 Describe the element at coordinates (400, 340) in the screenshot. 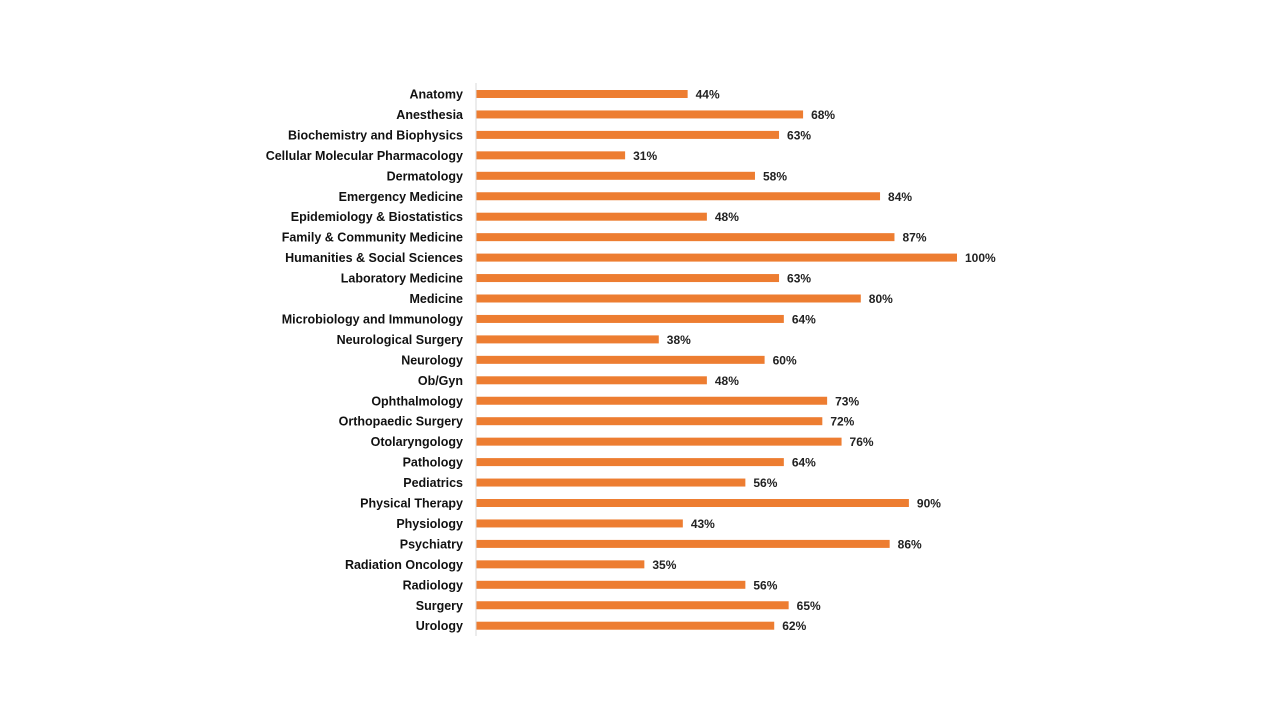

I see `category-label: Neurological Surgery` at that location.